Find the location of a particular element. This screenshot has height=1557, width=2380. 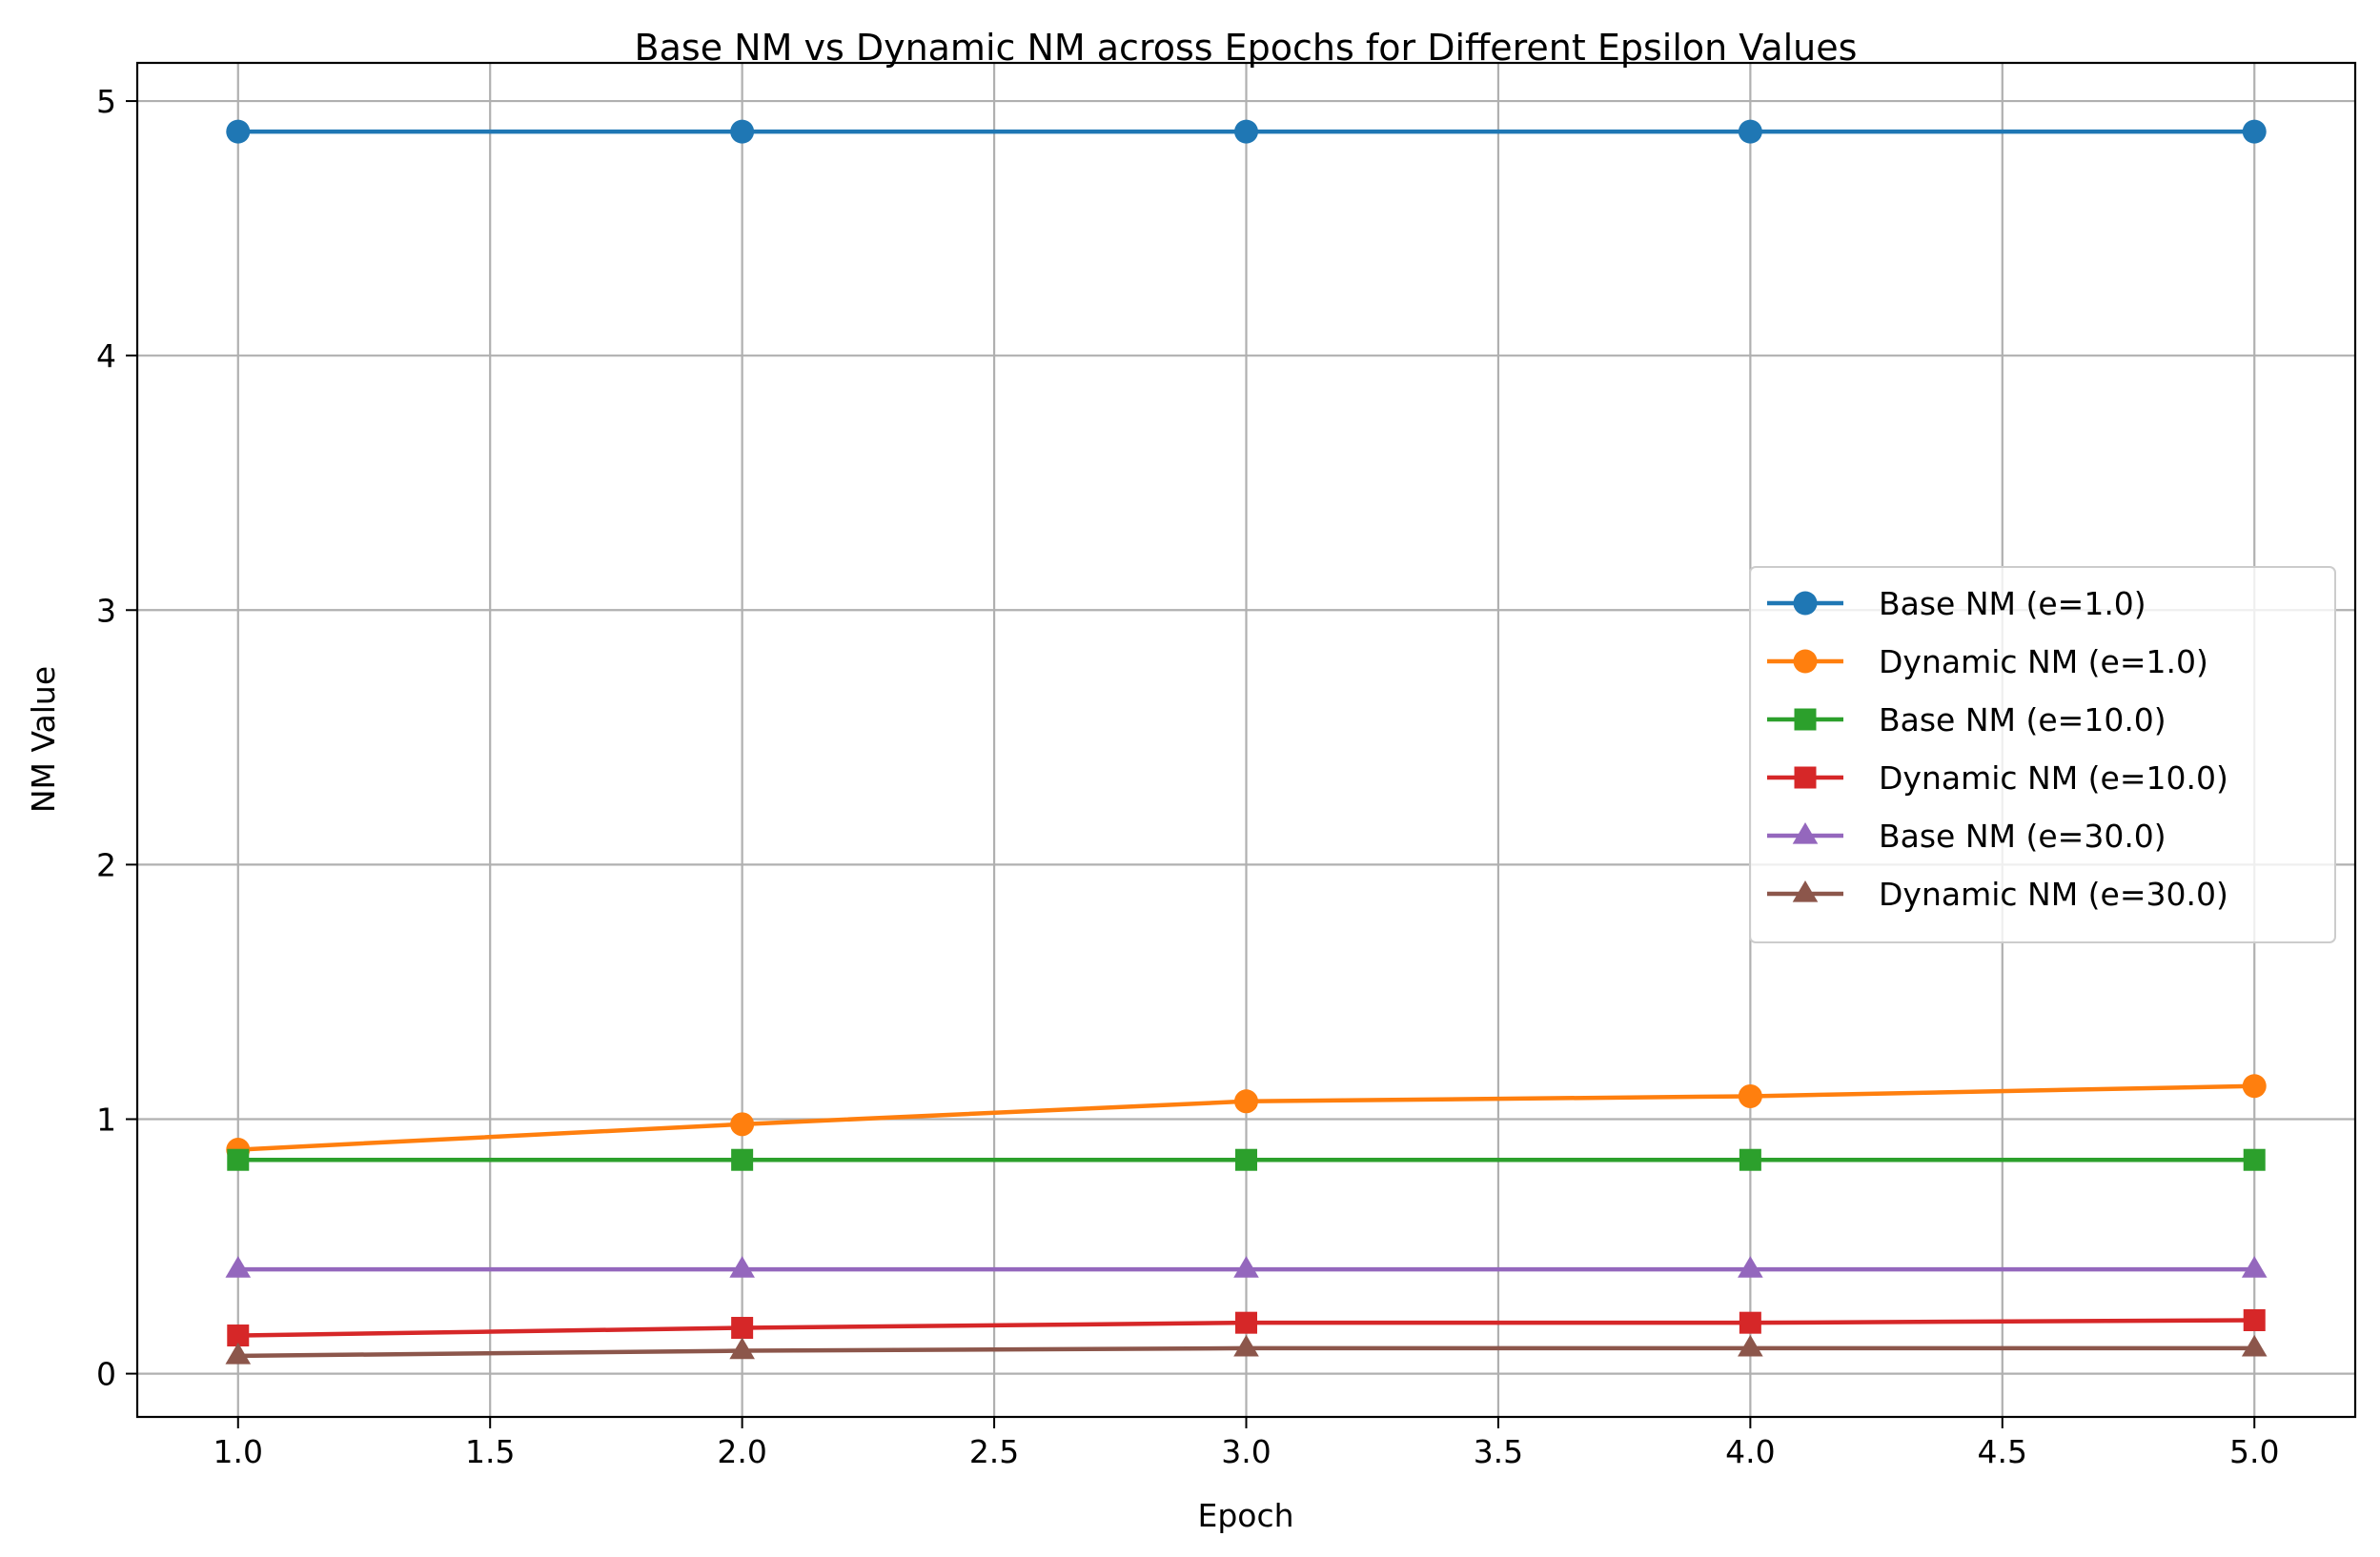

y-tick-label: 4 is located at coordinates (106, 355).